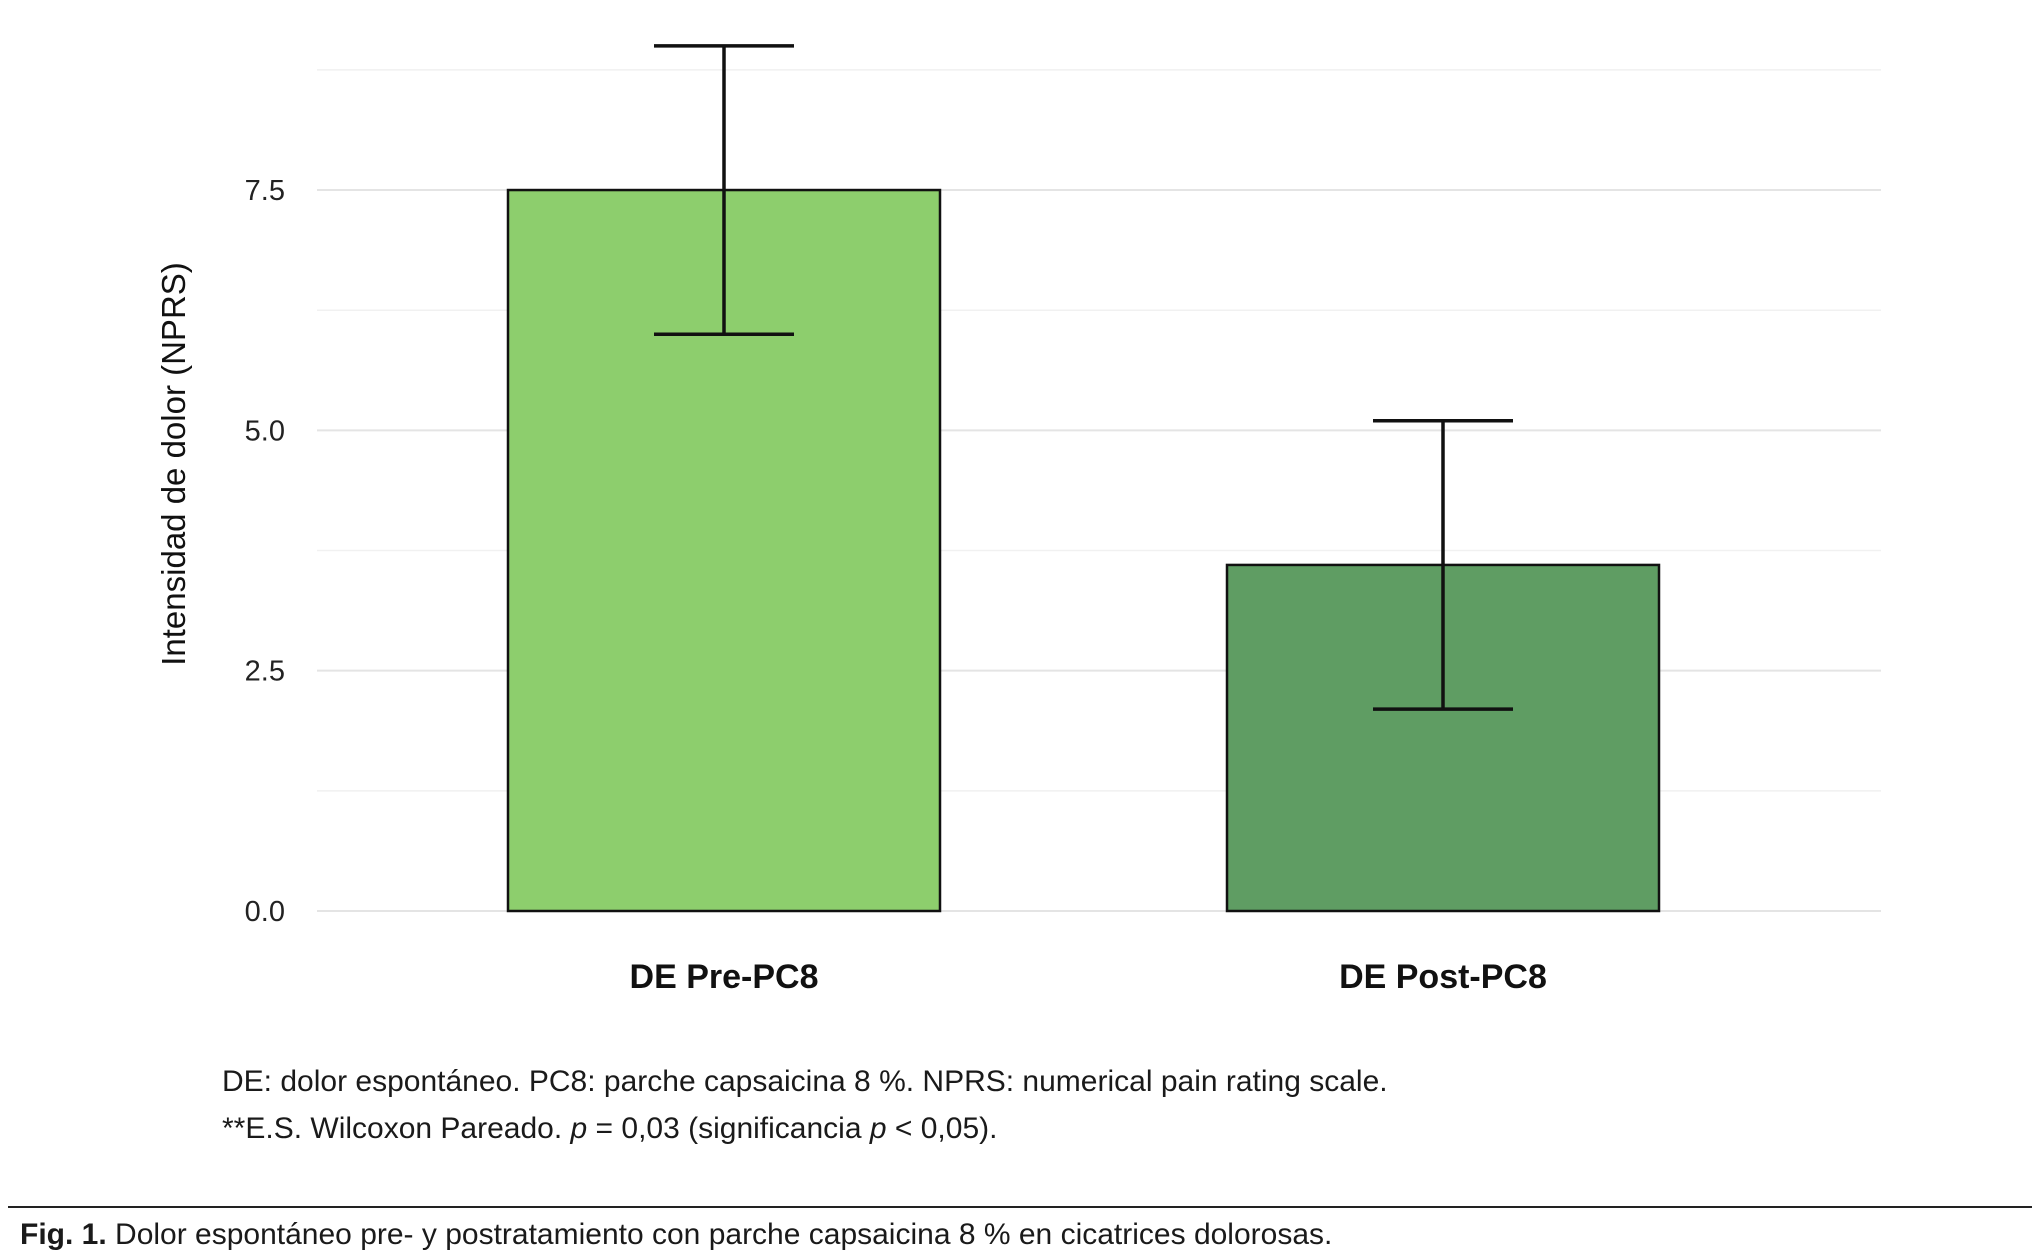  Describe the element at coordinates (728, 1128) in the screenshot. I see `note-segment: = 0,03 (significancia` at that location.